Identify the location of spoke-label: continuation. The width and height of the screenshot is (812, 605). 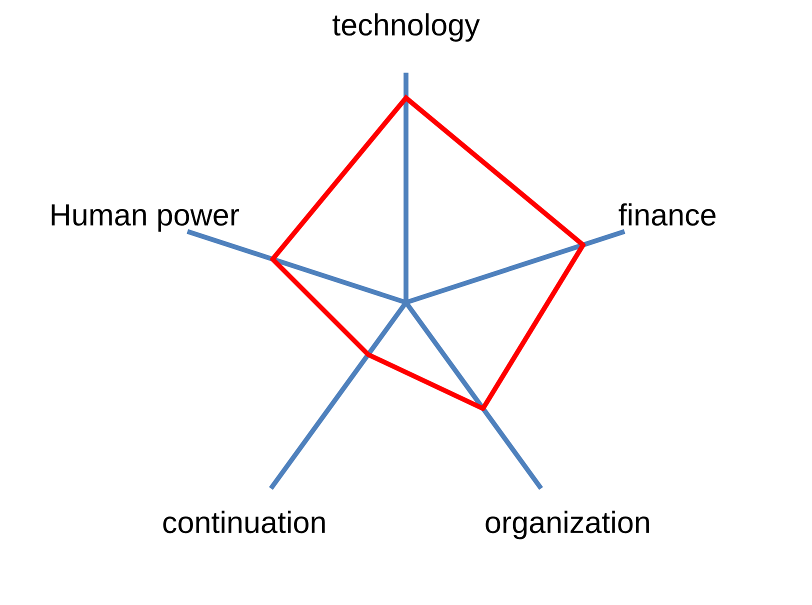
(244, 522).